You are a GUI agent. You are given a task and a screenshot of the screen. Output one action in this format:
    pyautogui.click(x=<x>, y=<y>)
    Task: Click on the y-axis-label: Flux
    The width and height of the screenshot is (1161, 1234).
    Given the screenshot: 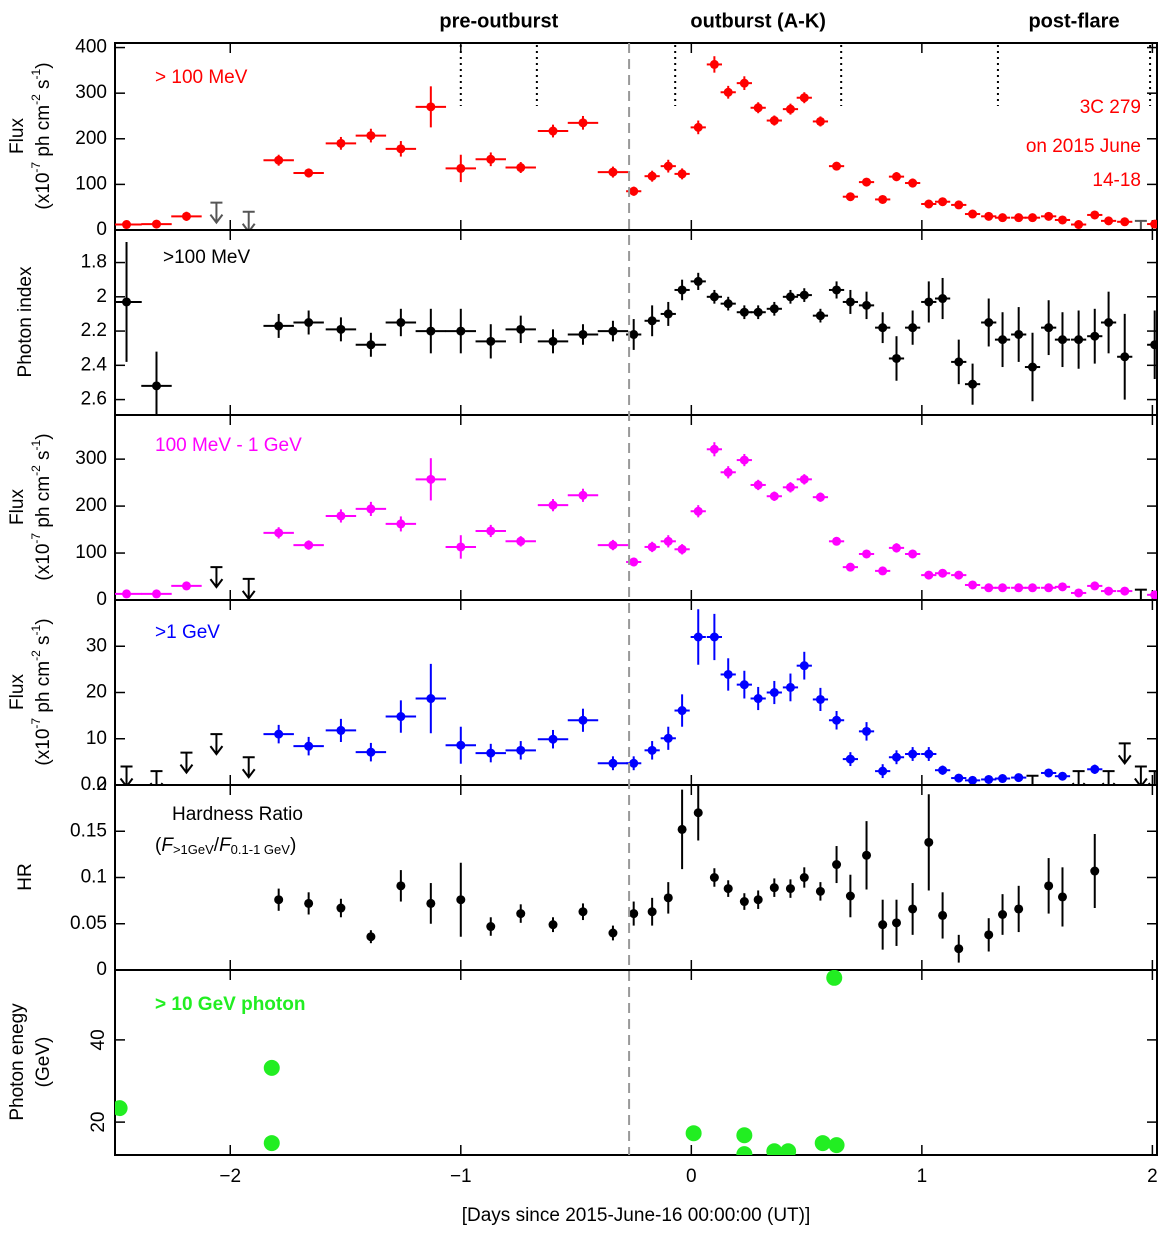 What is the action you would take?
    pyautogui.click(x=17, y=507)
    